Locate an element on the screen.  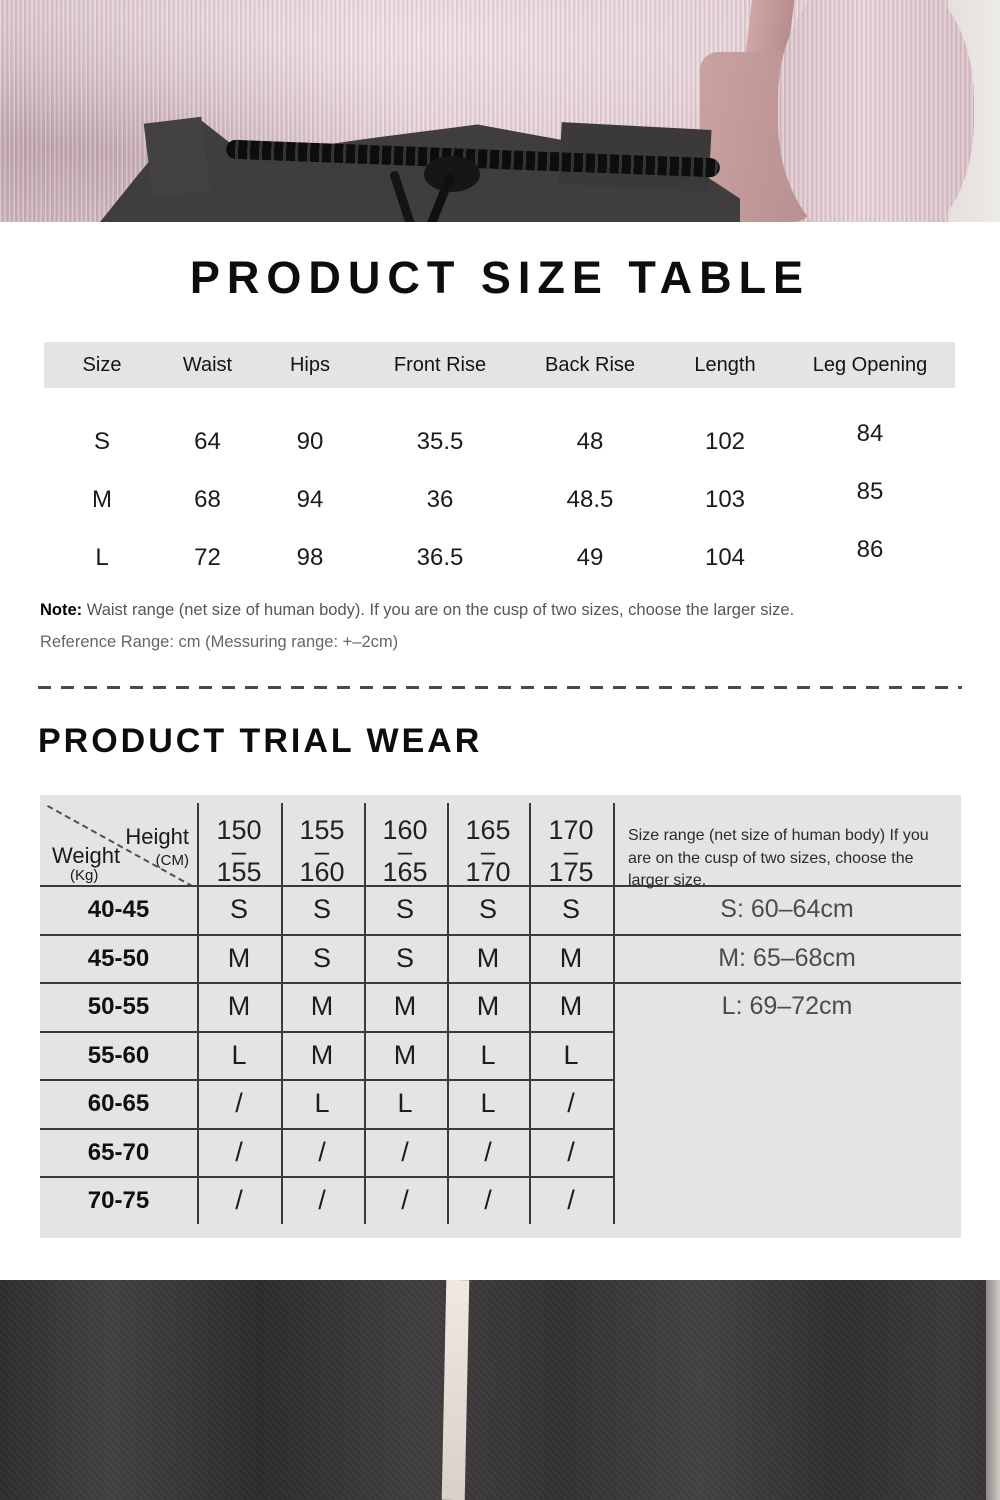
size-cell: 103 is located at coordinates (725, 499).